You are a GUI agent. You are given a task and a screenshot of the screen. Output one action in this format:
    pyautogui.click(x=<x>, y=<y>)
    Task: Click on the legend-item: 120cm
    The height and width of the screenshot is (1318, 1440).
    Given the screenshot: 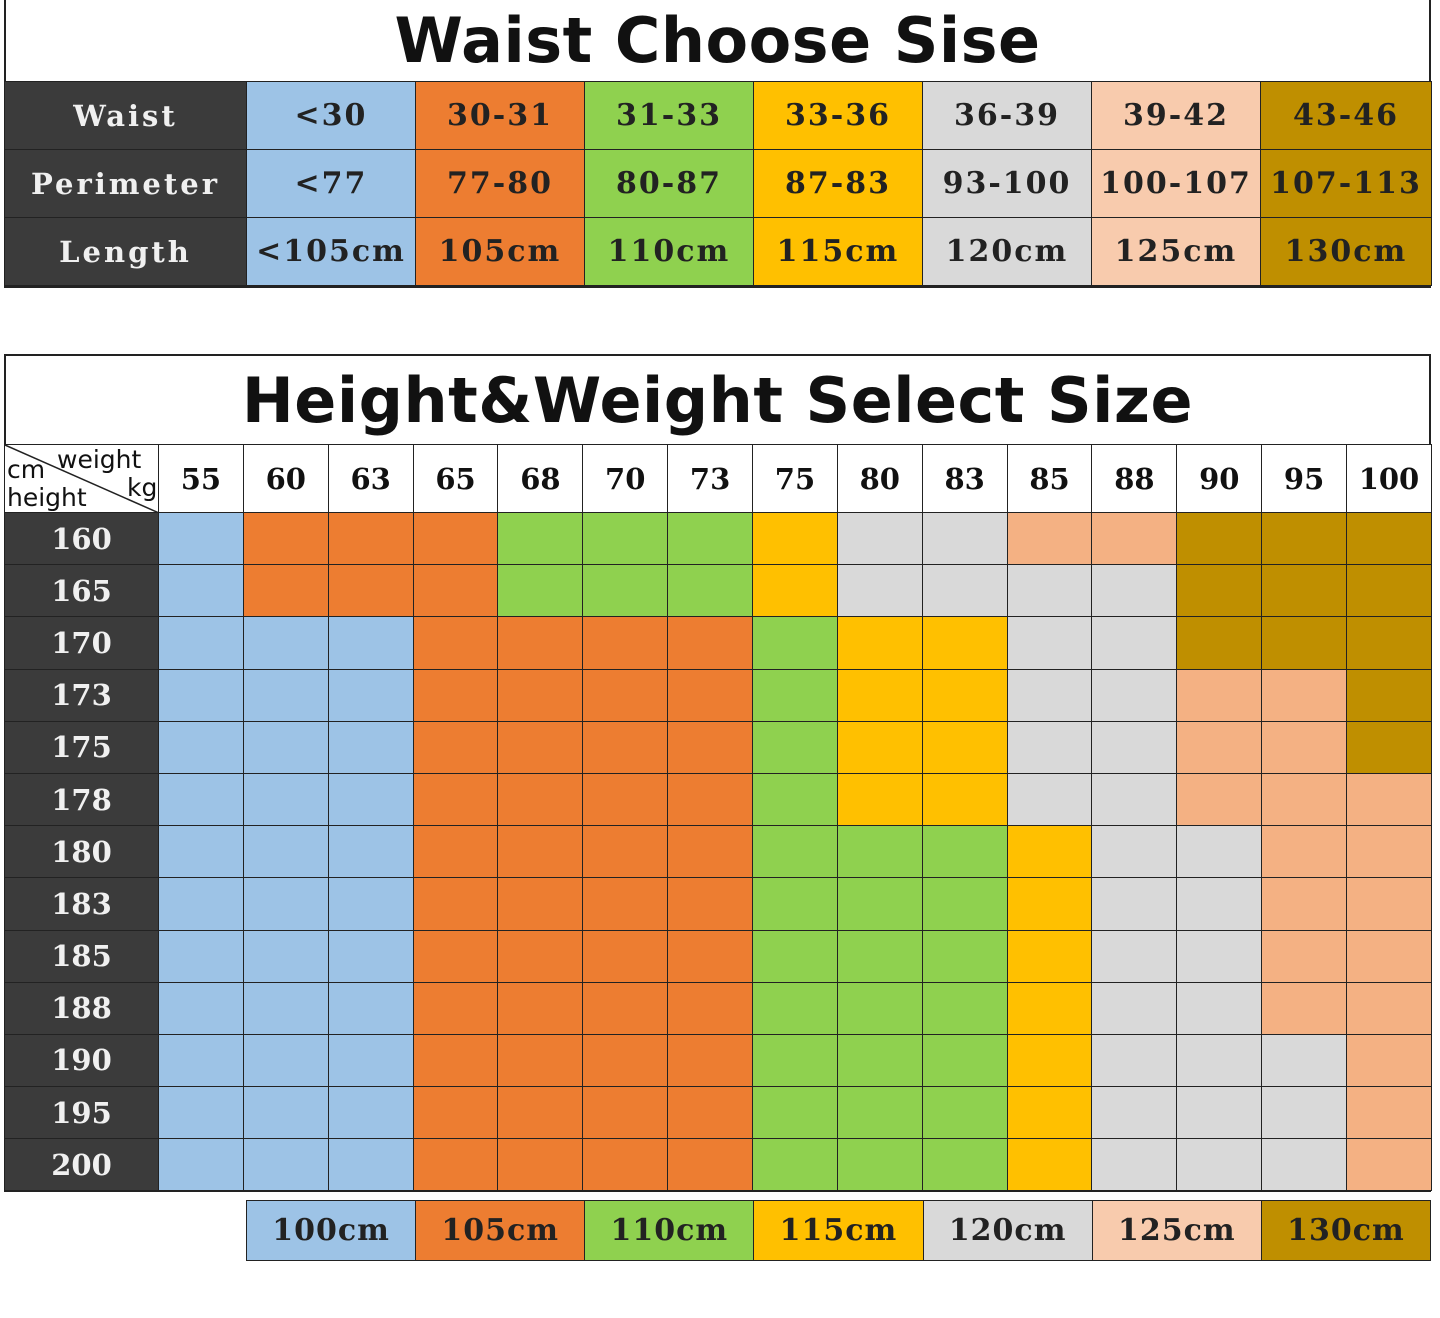 What is the action you would take?
    pyautogui.click(x=1007, y=1230)
    